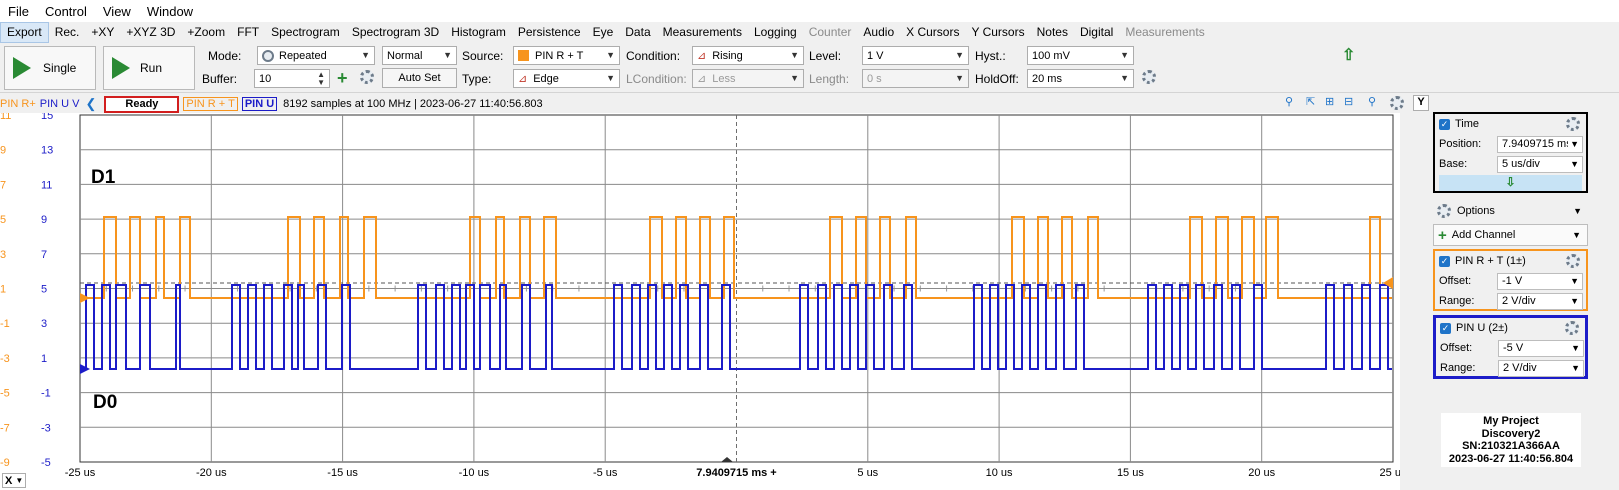 This screenshot has height=490, width=1619. I want to click on tab-x-cursors: X Cursors, so click(933, 32).